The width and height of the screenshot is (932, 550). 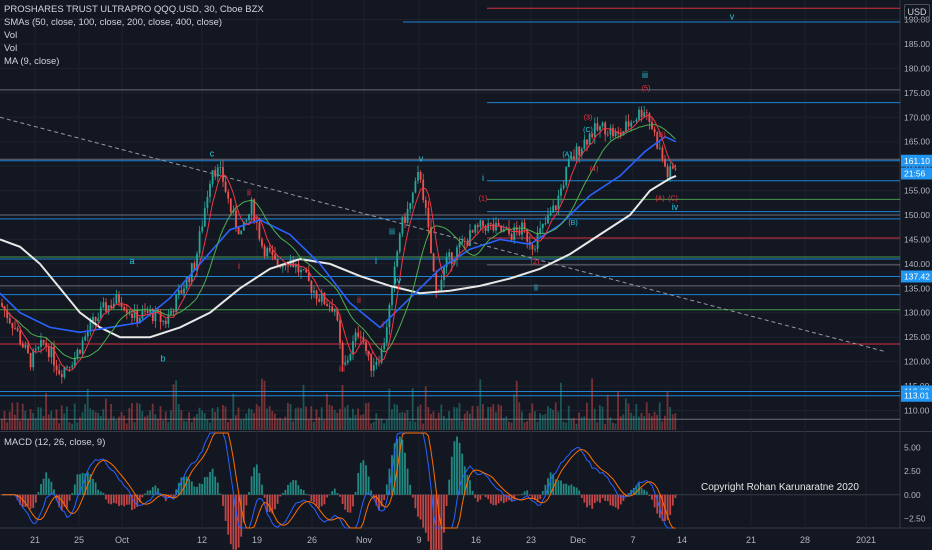 What do you see at coordinates (55, 442) in the screenshot?
I see `macd-legend: MACD (12, 26, close, 9)` at bounding box center [55, 442].